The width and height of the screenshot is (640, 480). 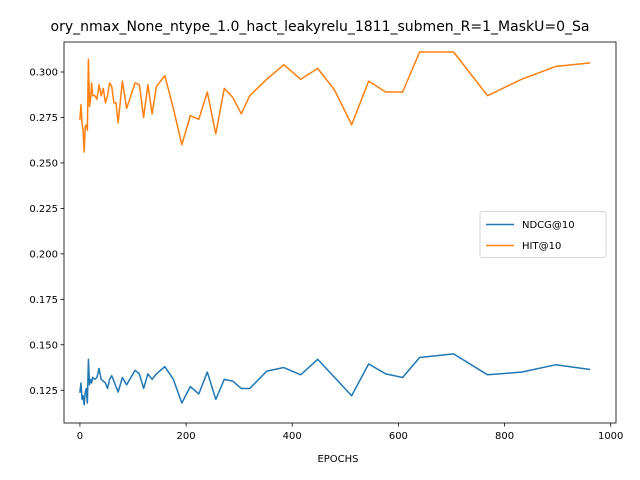 I want to click on y-tick-label: 0.175, so click(x=43, y=300).